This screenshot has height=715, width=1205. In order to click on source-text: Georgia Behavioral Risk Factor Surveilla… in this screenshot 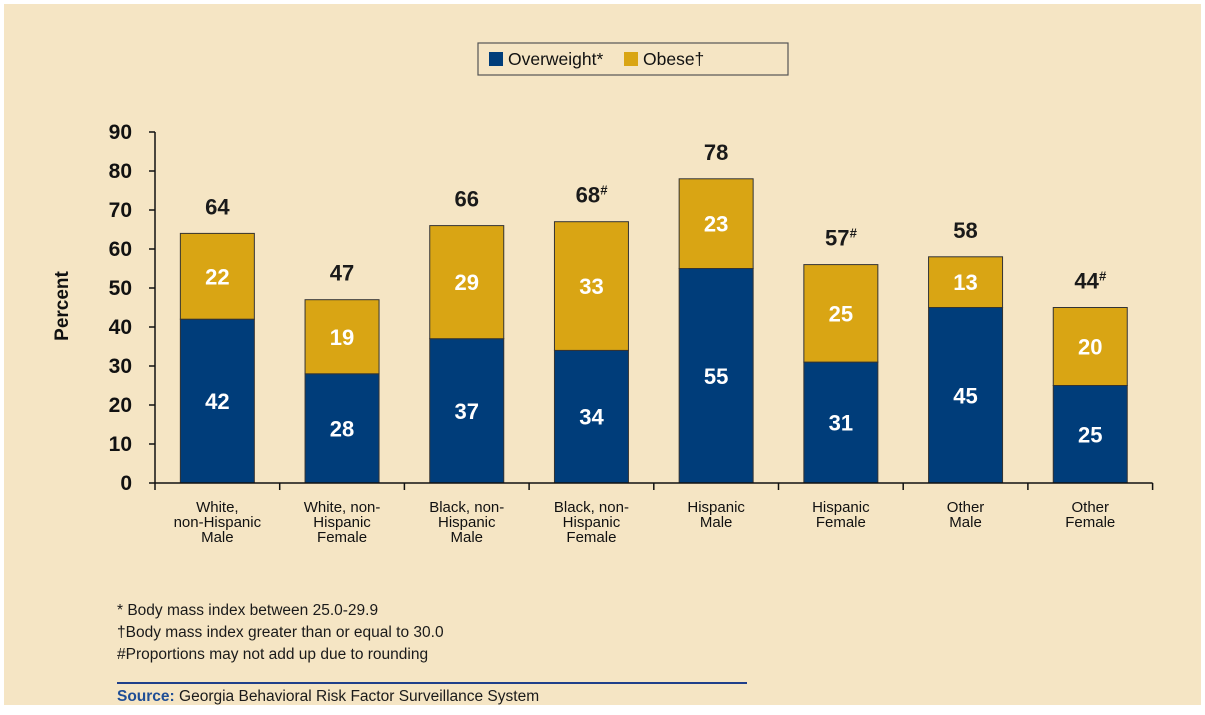, I will do `click(357, 696)`.